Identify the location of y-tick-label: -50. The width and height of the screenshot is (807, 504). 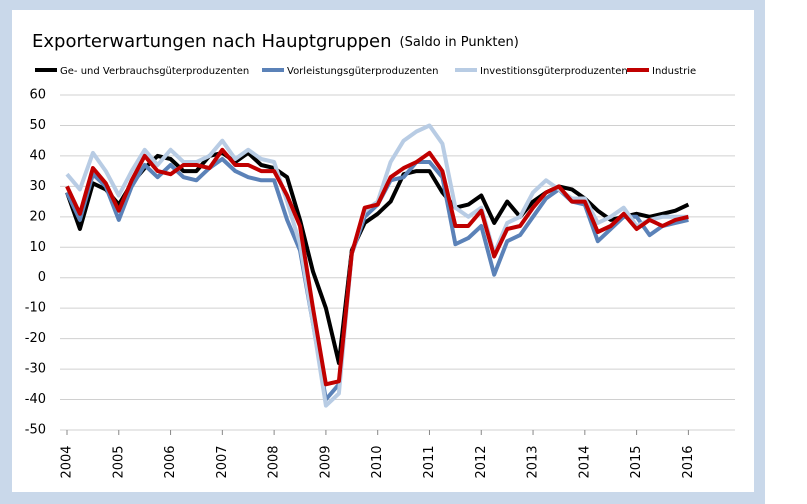
(35, 430).